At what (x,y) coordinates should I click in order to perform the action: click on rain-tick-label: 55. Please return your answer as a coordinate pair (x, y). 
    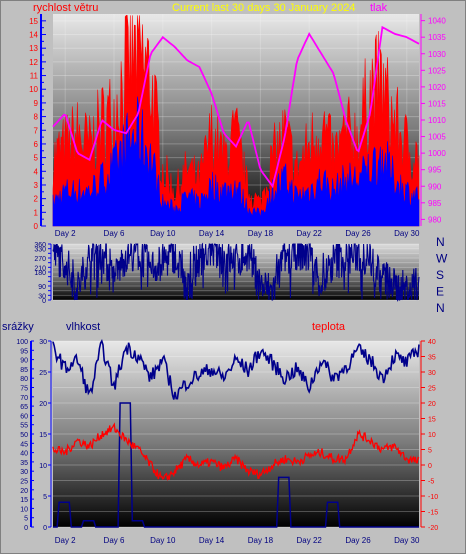
    Looking at the image, I should click on (24, 426).